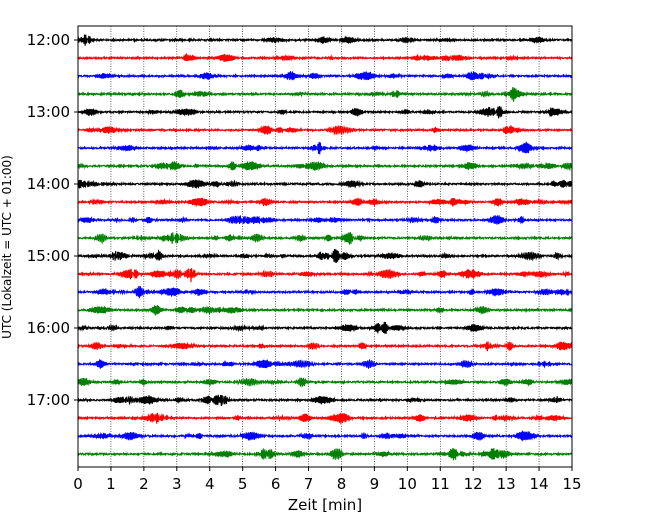 The image size is (650, 520). I want to click on x-tick-label-3: 3, so click(177, 484).